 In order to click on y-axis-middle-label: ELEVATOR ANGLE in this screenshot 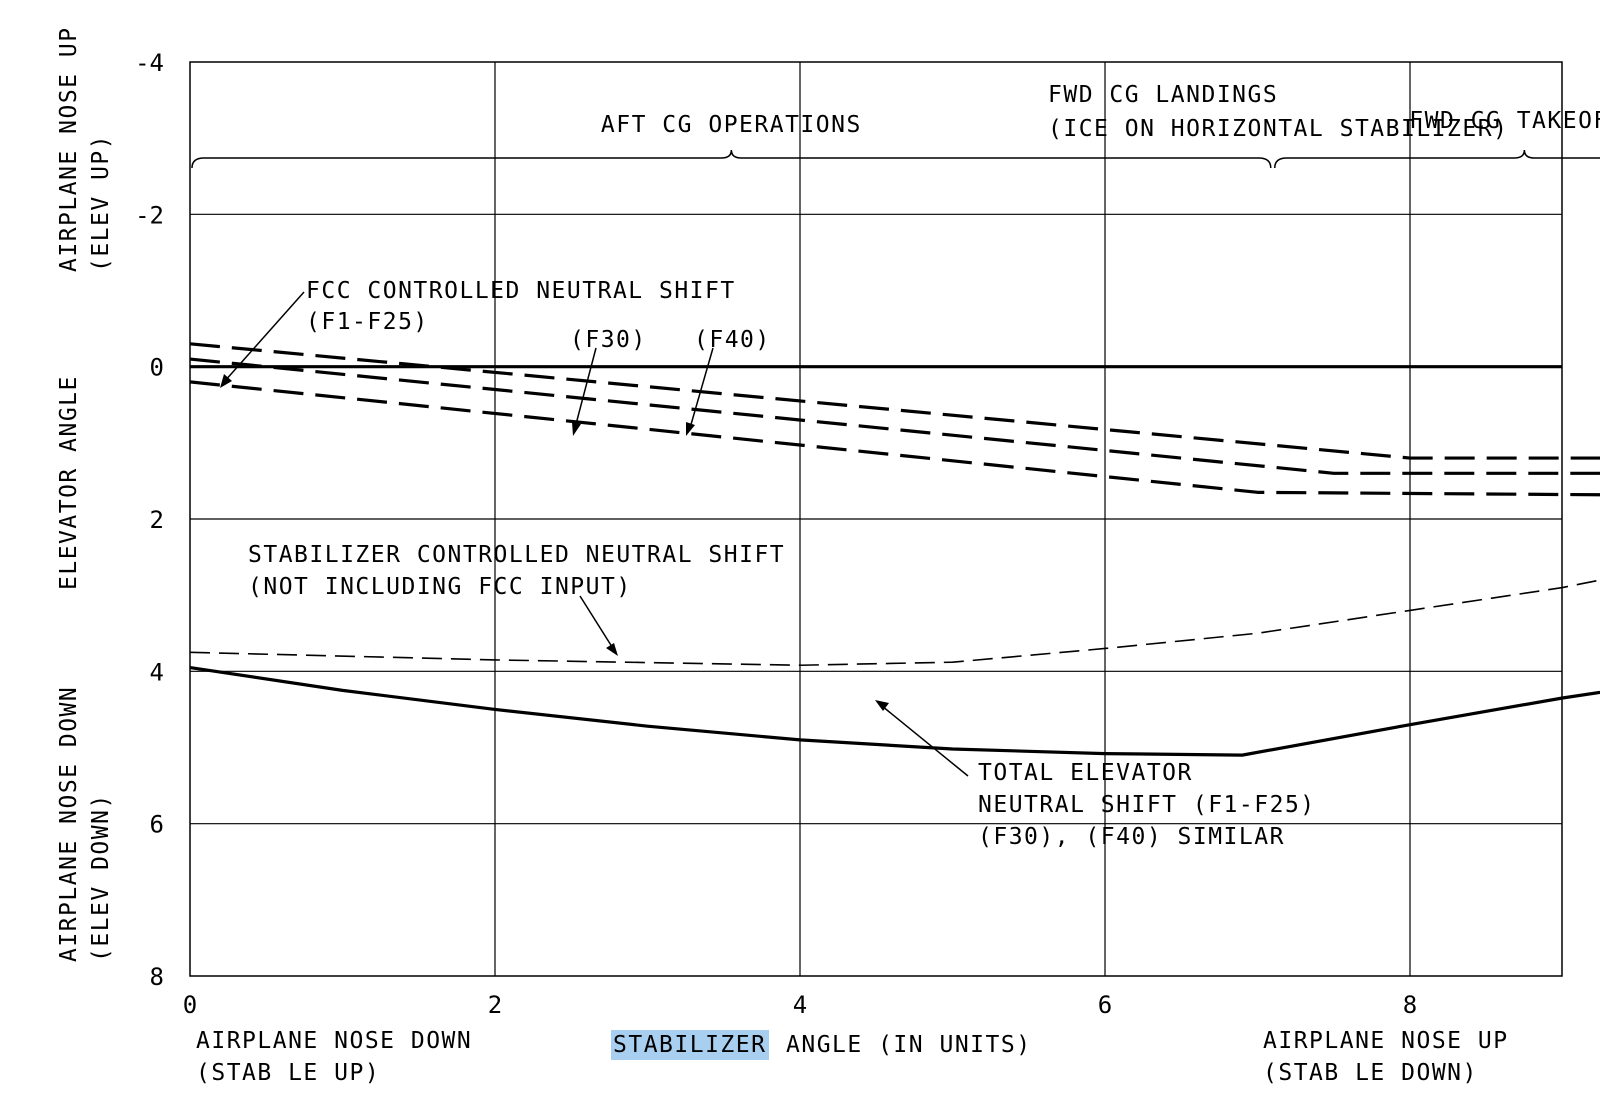, I will do `click(69, 482)`.